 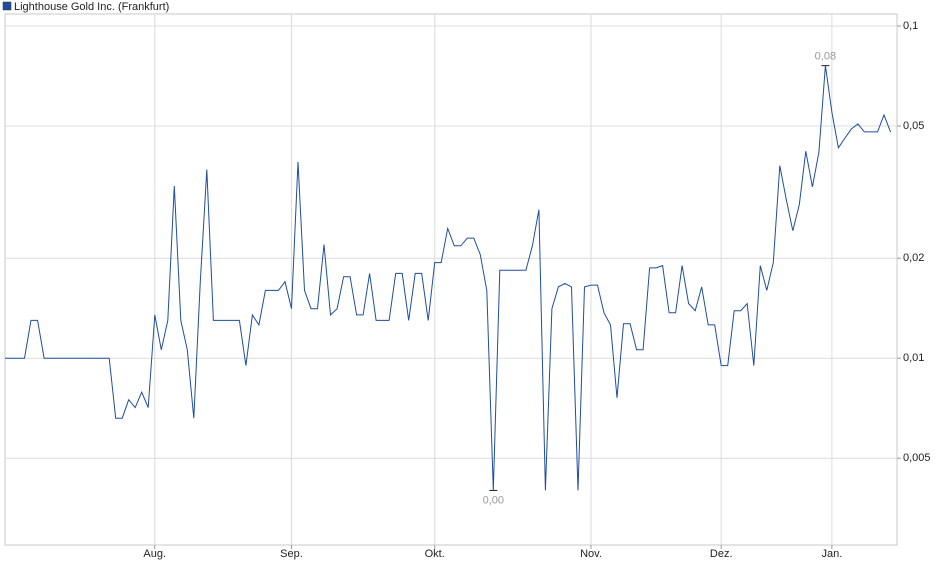 What do you see at coordinates (291, 554) in the screenshot?
I see `x-tick-label: Sep.` at bounding box center [291, 554].